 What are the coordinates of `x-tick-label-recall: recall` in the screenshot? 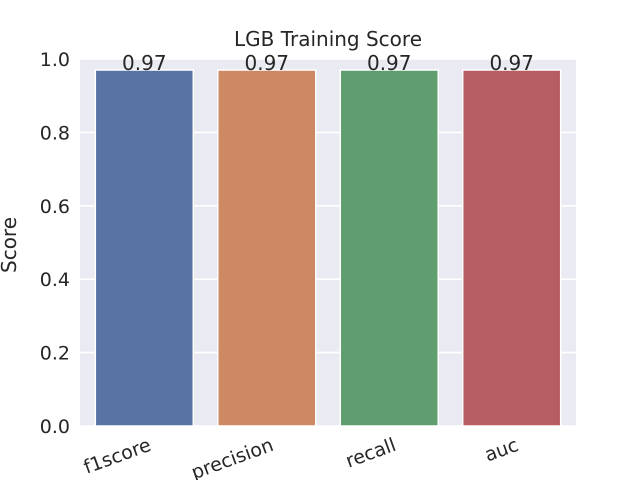 It's located at (371, 453).